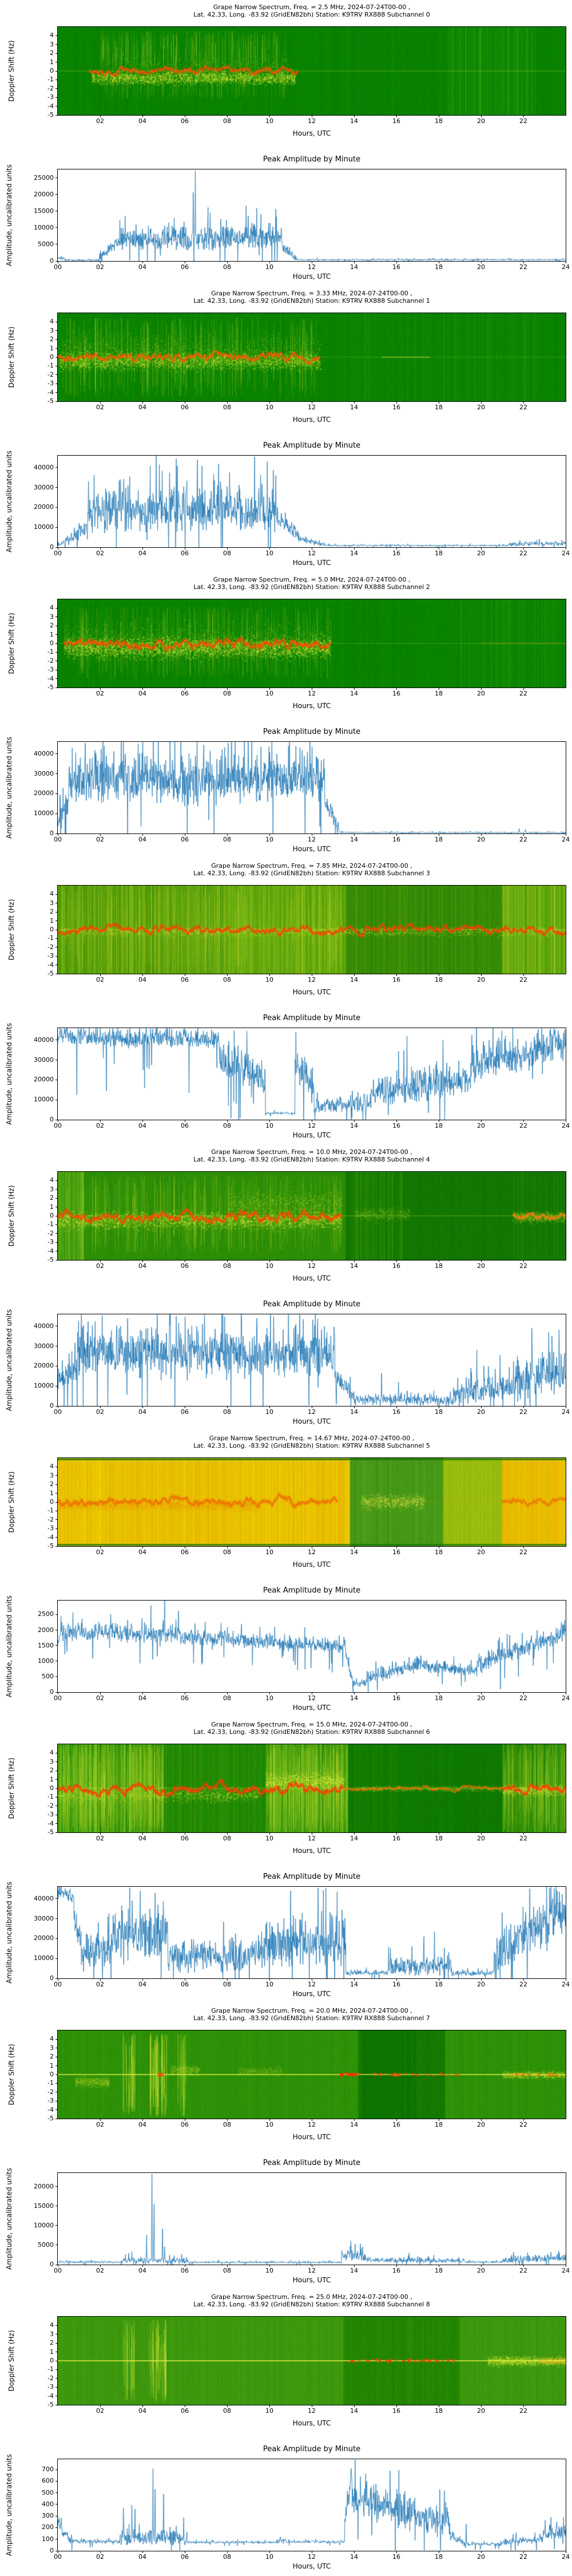  Describe the element at coordinates (185, 121) in the screenshot. I see `spec-x-tick-label: 06` at that location.